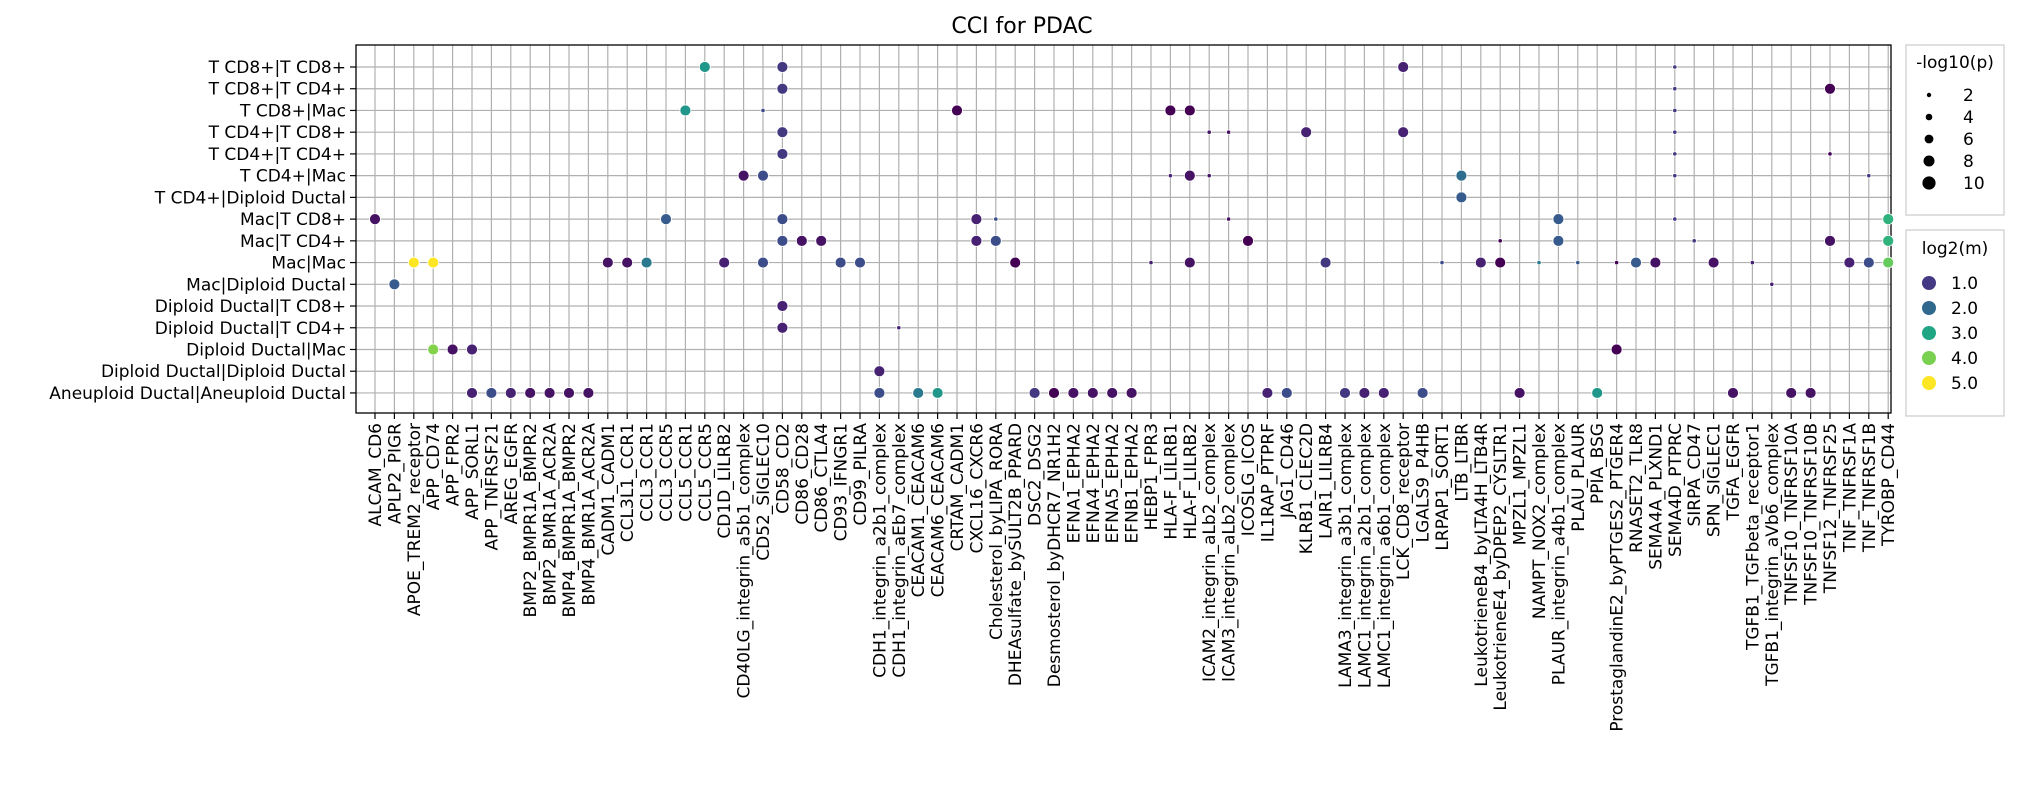  Describe the element at coordinates (667, 472) in the screenshot. I see `x-tick-label: CCL3_CCR5` at that location.